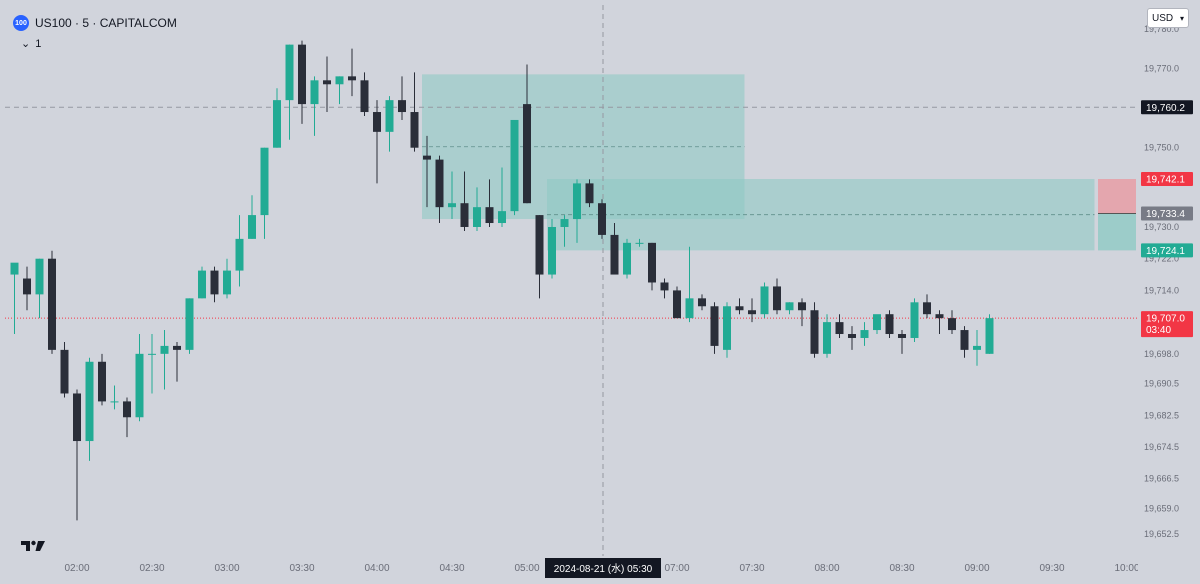 The width and height of the screenshot is (1200, 584). I want to click on price-label-entry, so click(1167, 213).